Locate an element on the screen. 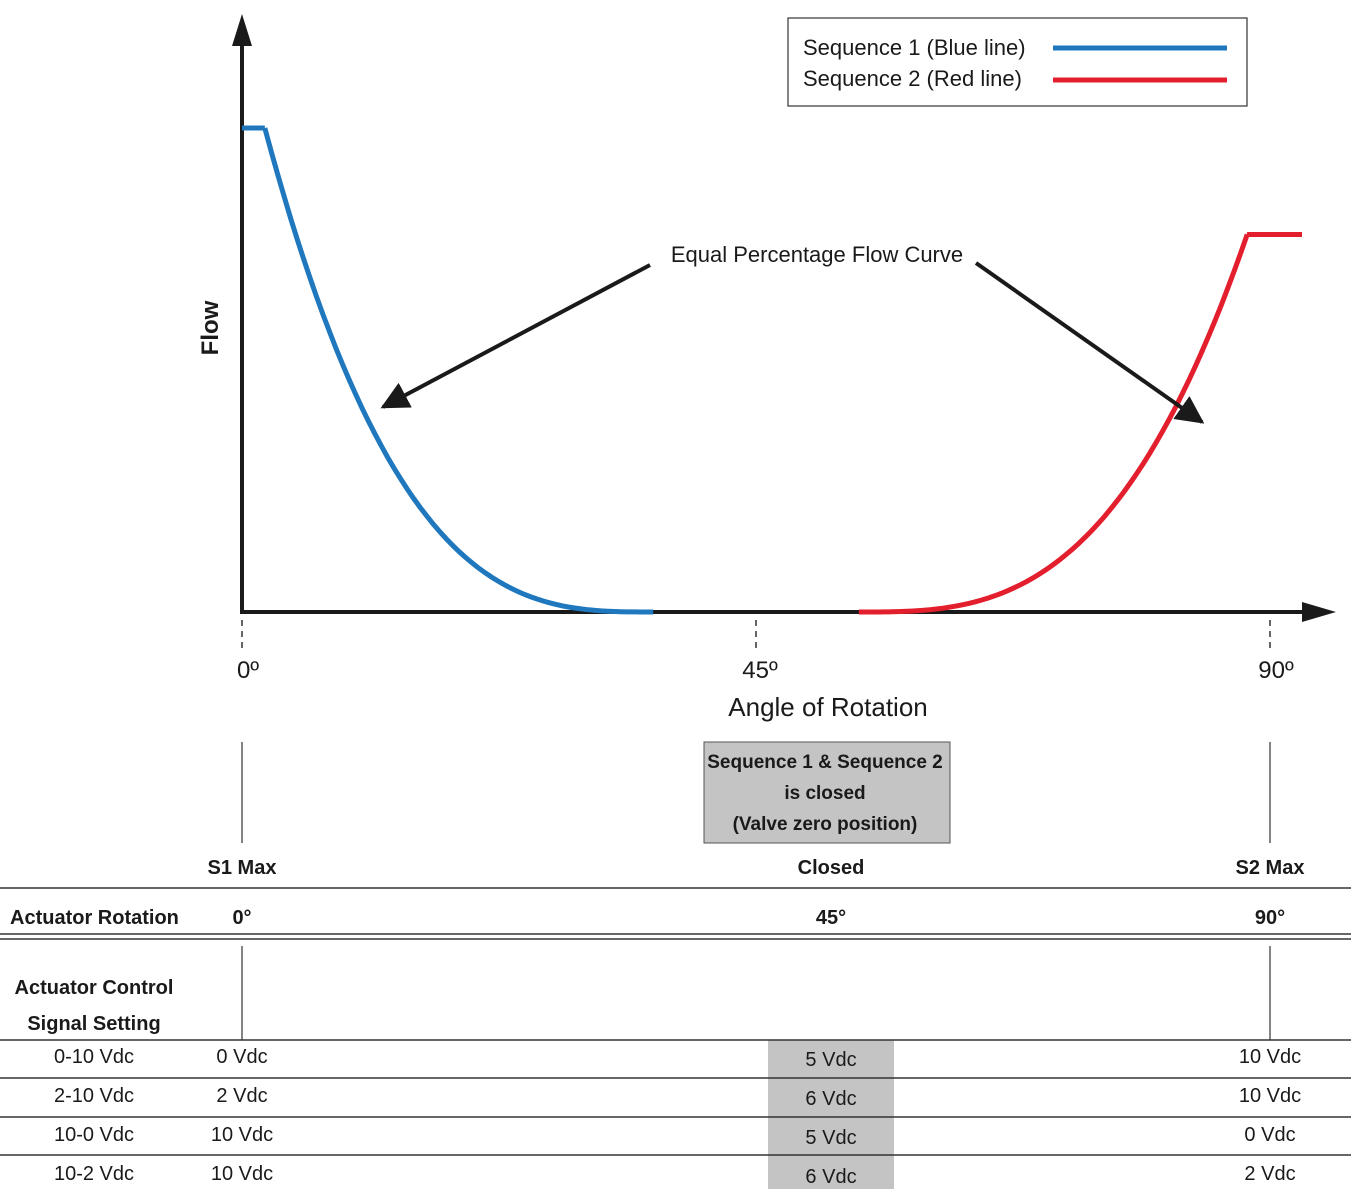 This screenshot has width=1351, height=1194. closed-box-line-1: Sequence 1 & Sequence 2 is located at coordinates (825, 762).